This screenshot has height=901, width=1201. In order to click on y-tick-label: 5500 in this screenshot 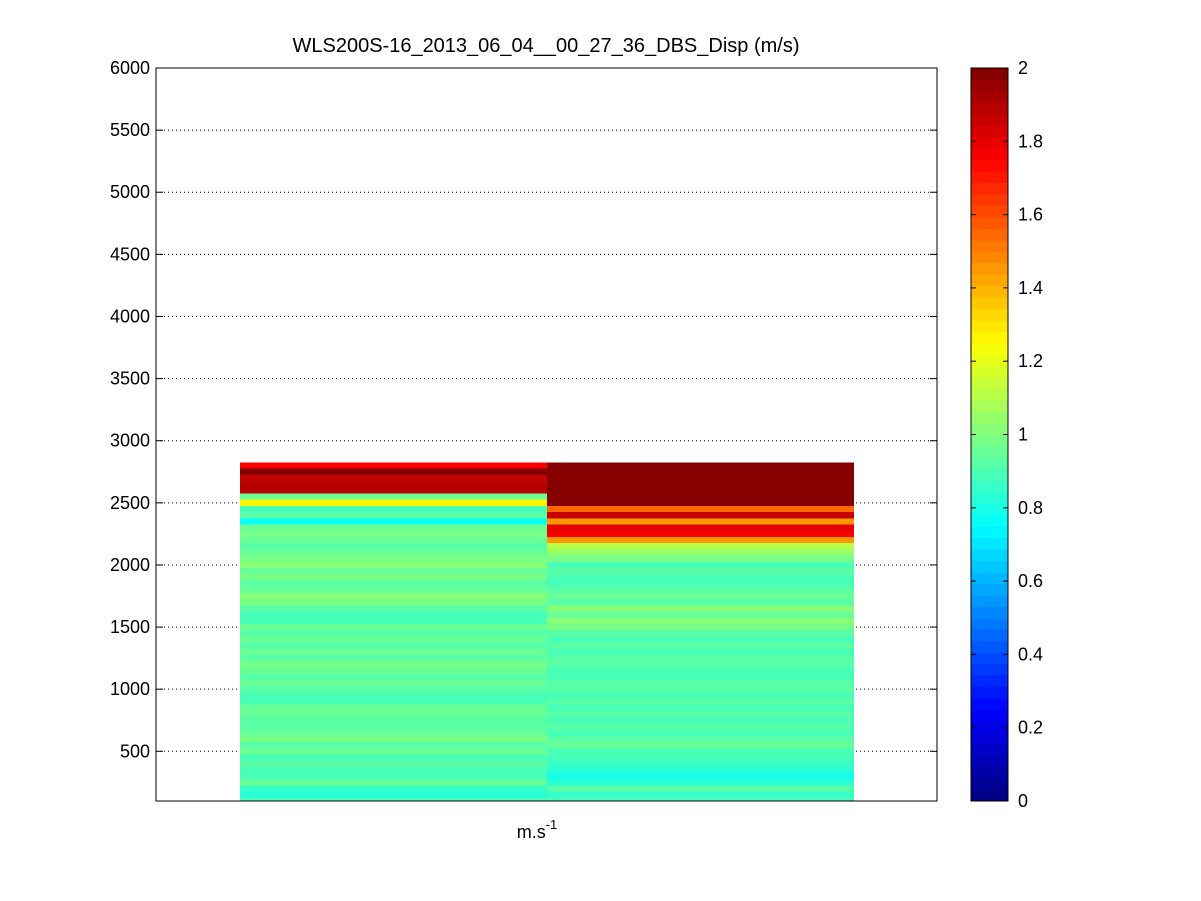, I will do `click(130, 130)`.